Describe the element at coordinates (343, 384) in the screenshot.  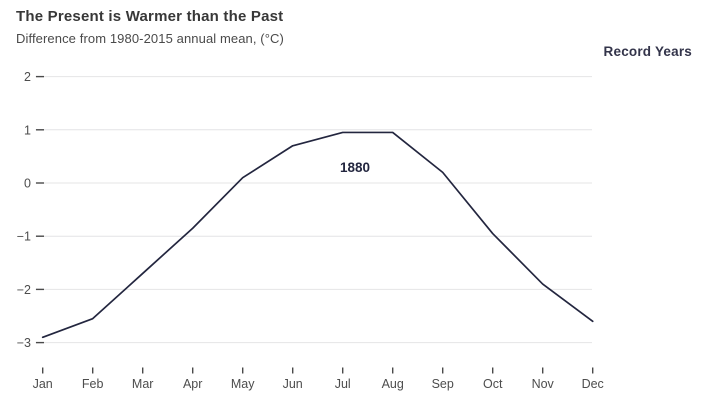
I see `x-tick-label: Jul` at that location.